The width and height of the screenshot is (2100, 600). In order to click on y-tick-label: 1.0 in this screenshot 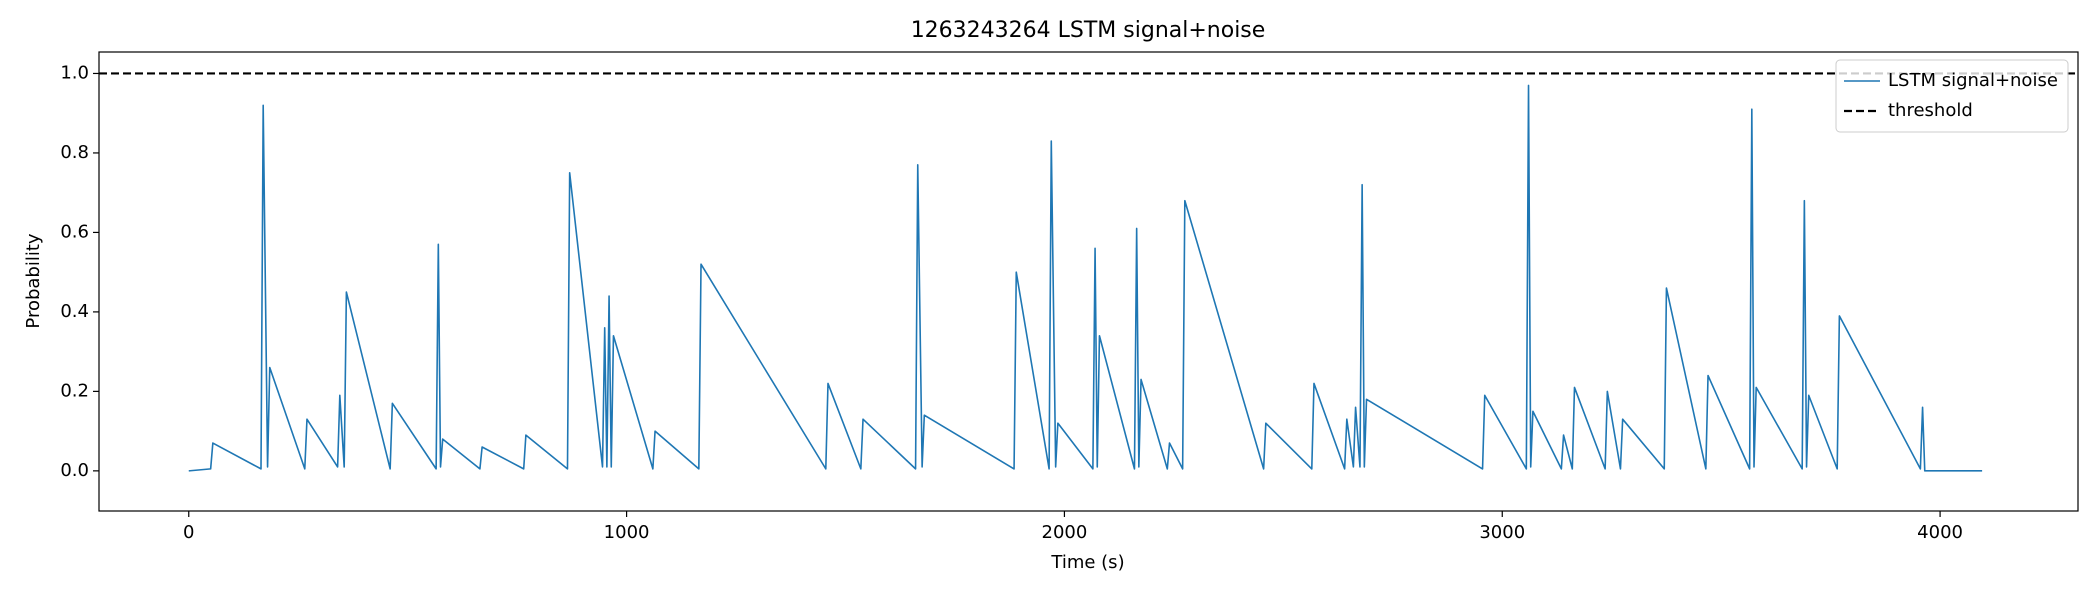, I will do `click(74, 72)`.